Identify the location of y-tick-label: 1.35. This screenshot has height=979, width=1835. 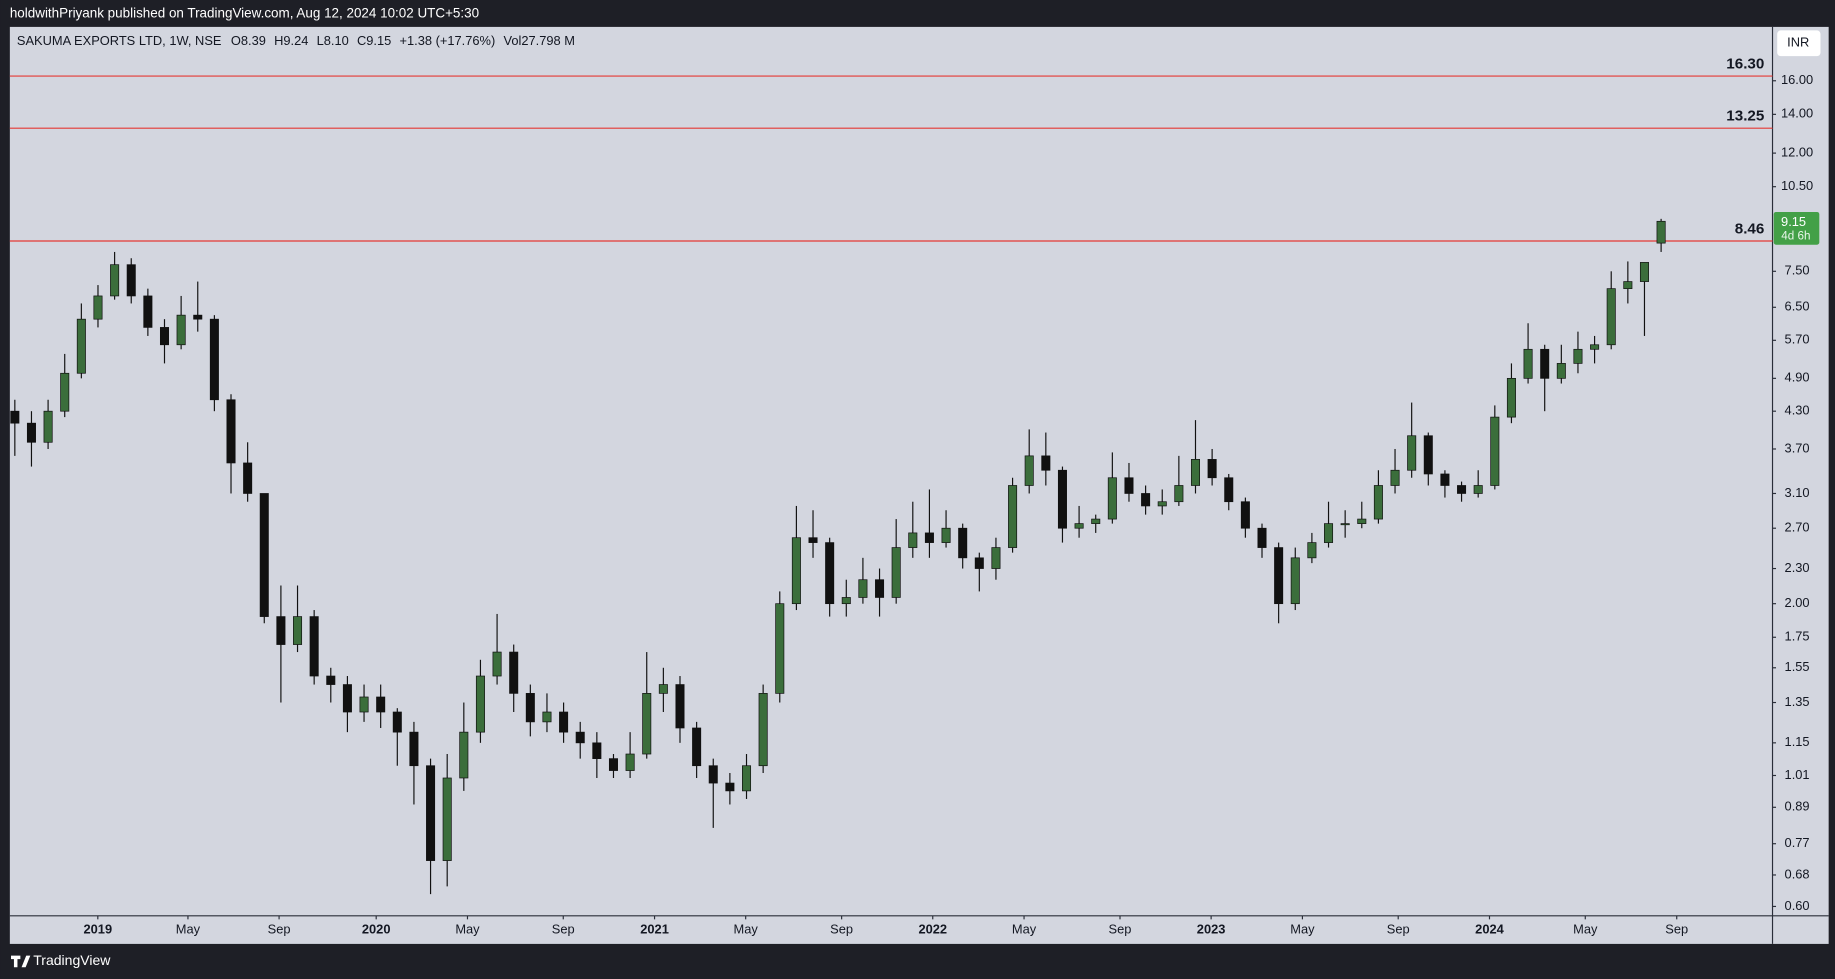
(1797, 701).